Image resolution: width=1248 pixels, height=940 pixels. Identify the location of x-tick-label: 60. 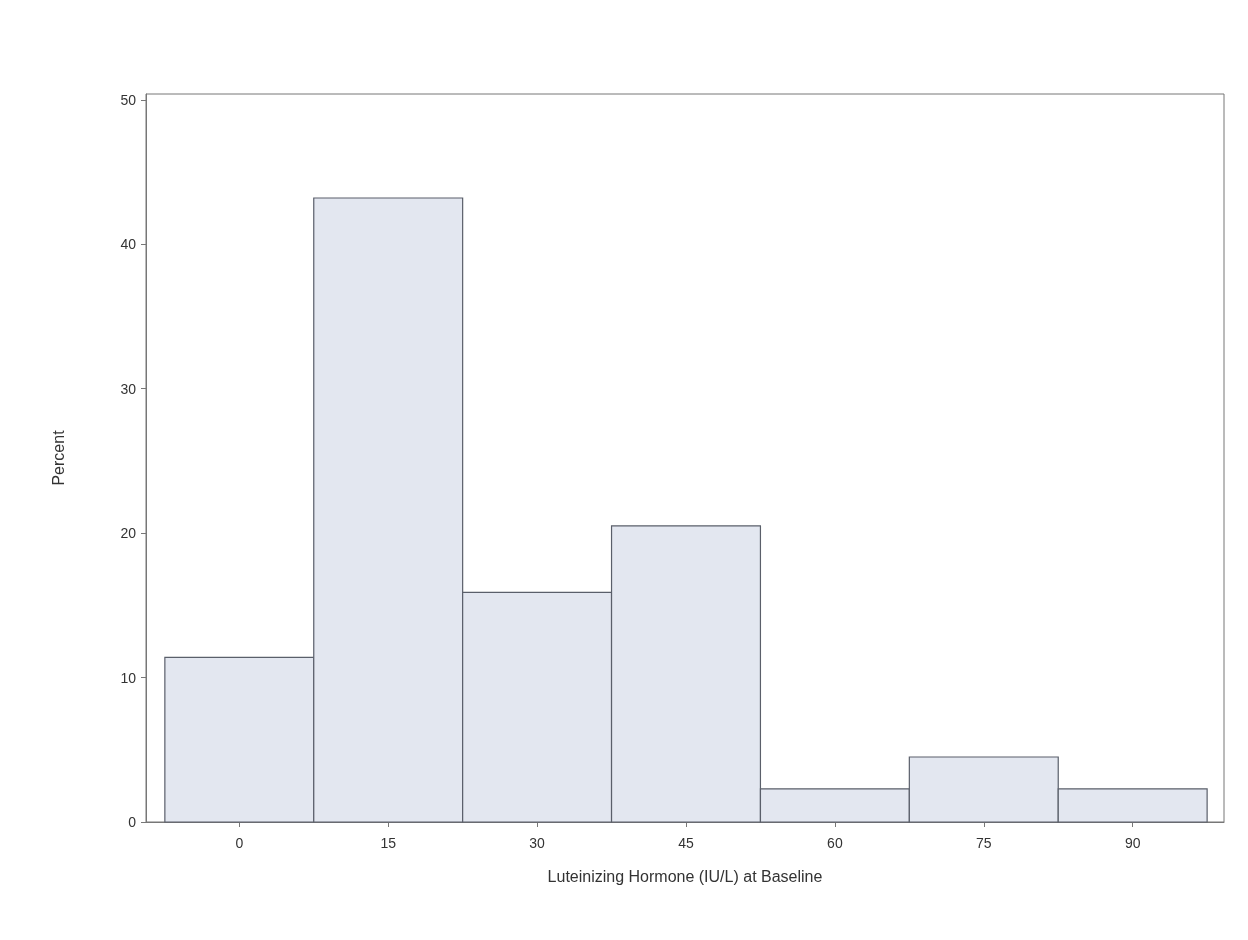
(835, 843).